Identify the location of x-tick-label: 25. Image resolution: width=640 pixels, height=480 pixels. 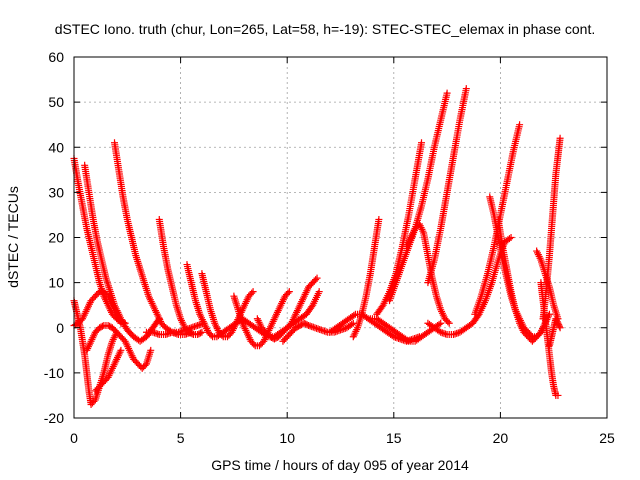
(607, 438).